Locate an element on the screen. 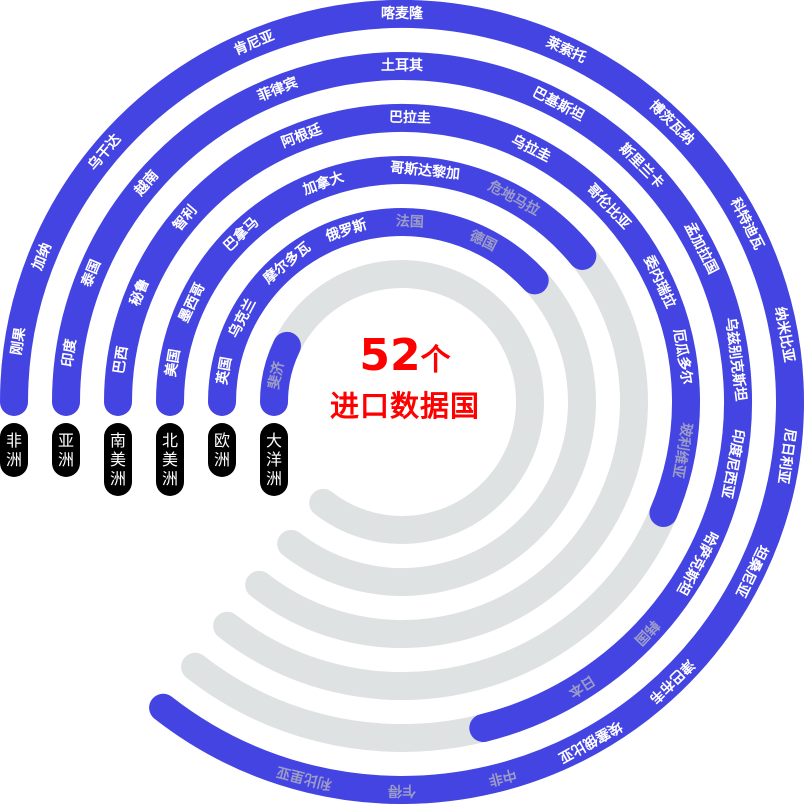 The image size is (804, 804). country-label: 巴拉圭 is located at coordinates (410, 118).